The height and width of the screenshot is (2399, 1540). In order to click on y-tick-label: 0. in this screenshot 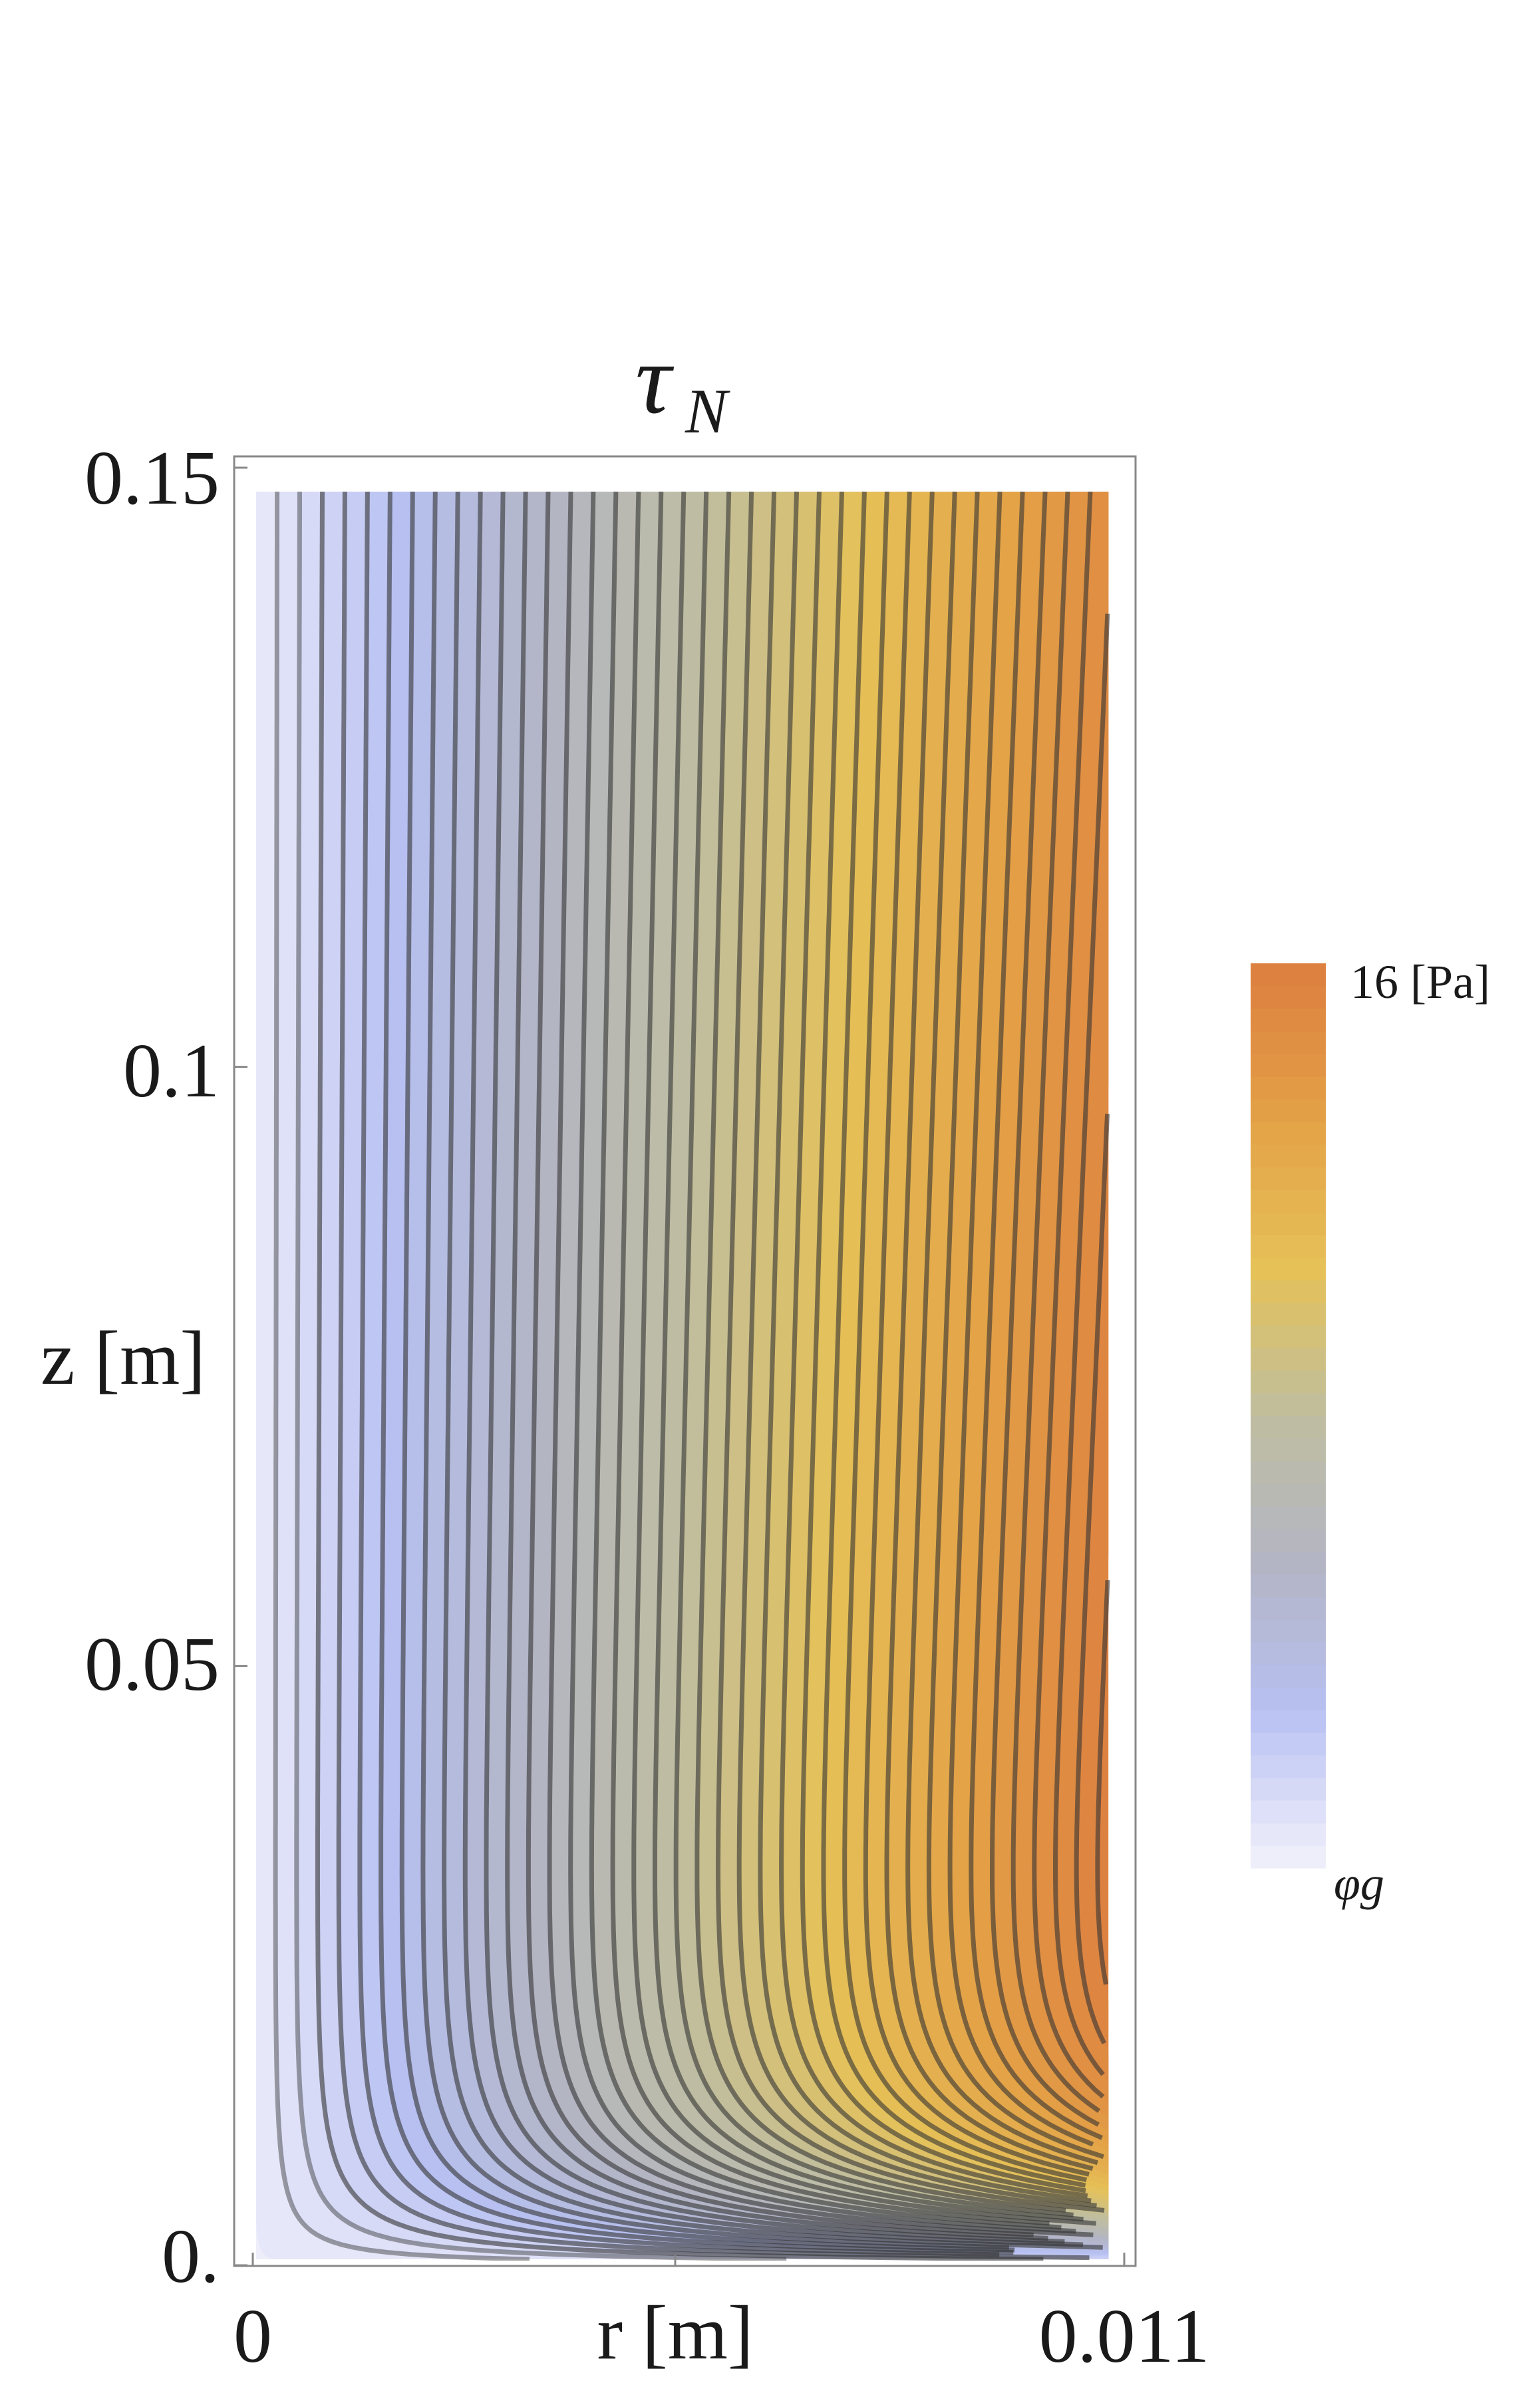, I will do `click(191, 2256)`.